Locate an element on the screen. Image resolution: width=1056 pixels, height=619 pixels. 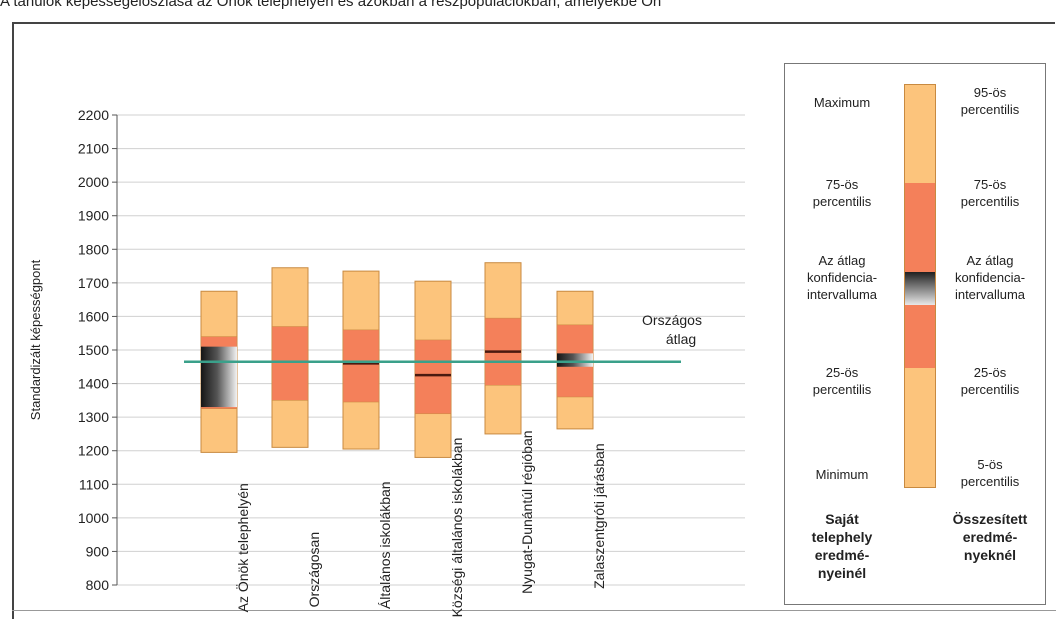
national-average-label: Országos is located at coordinates (672, 320).